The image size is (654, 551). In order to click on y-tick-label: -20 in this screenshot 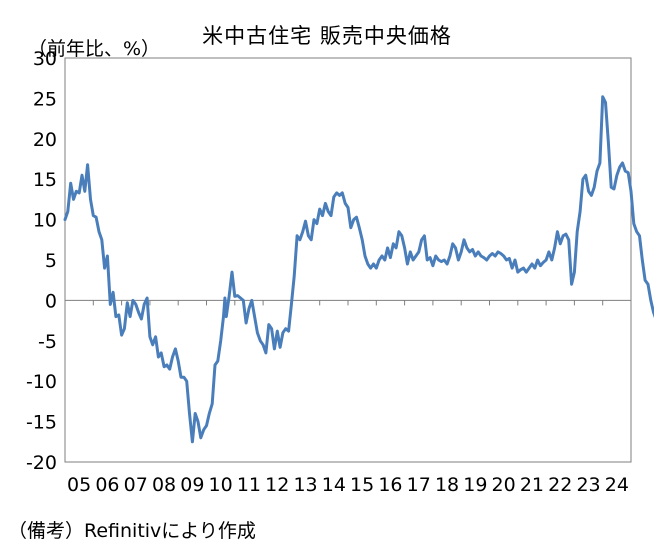, I will do `click(41, 463)`.